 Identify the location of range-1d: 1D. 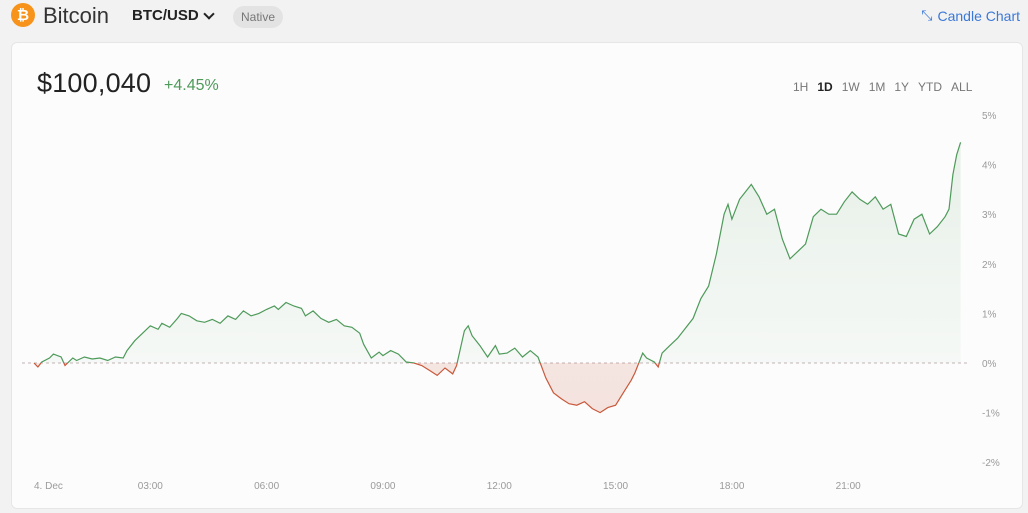
(825, 87).